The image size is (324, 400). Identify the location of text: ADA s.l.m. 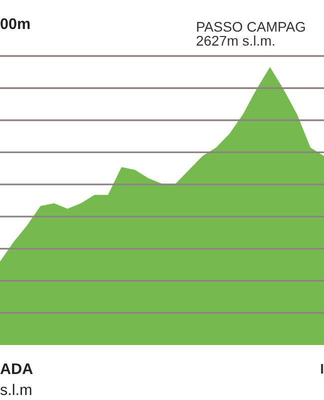
(16, 379).